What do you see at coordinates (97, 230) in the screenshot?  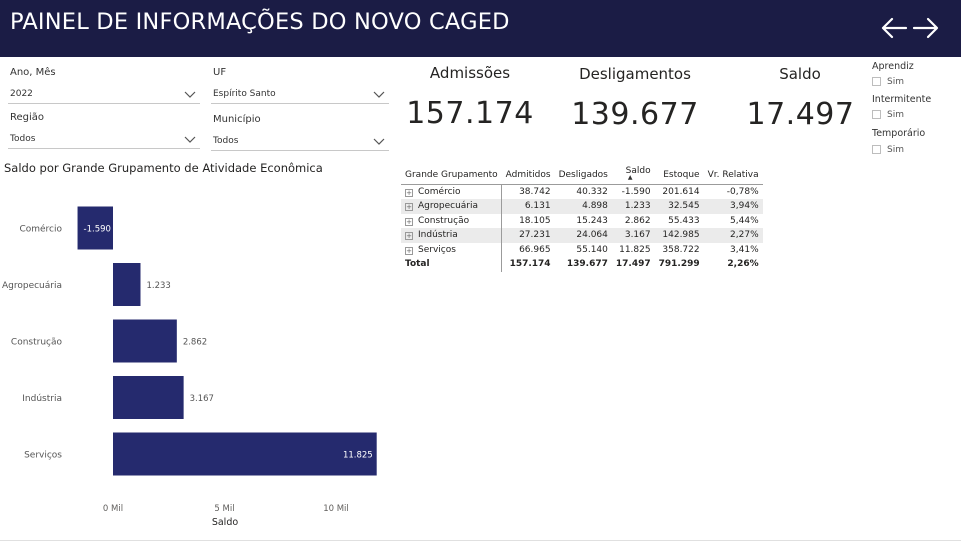 I see `data-label: -1.590` at bounding box center [97, 230].